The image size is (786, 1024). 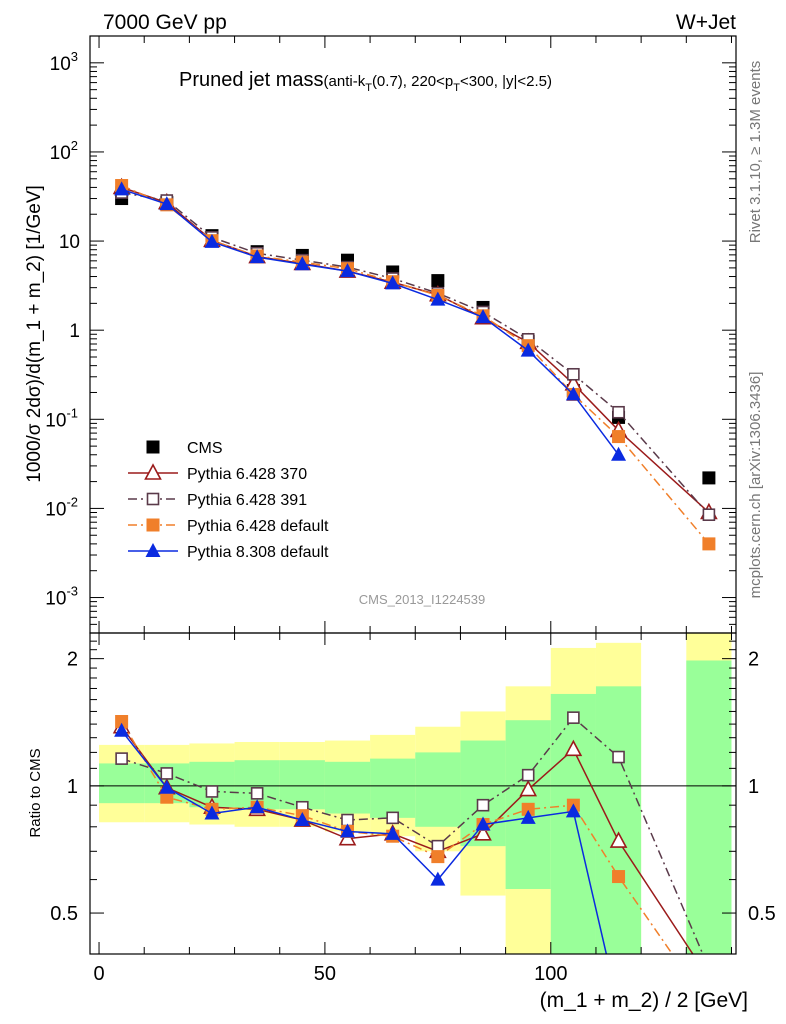 What do you see at coordinates (368, 88) in the screenshot?
I see `title-sub-T: T` at bounding box center [368, 88].